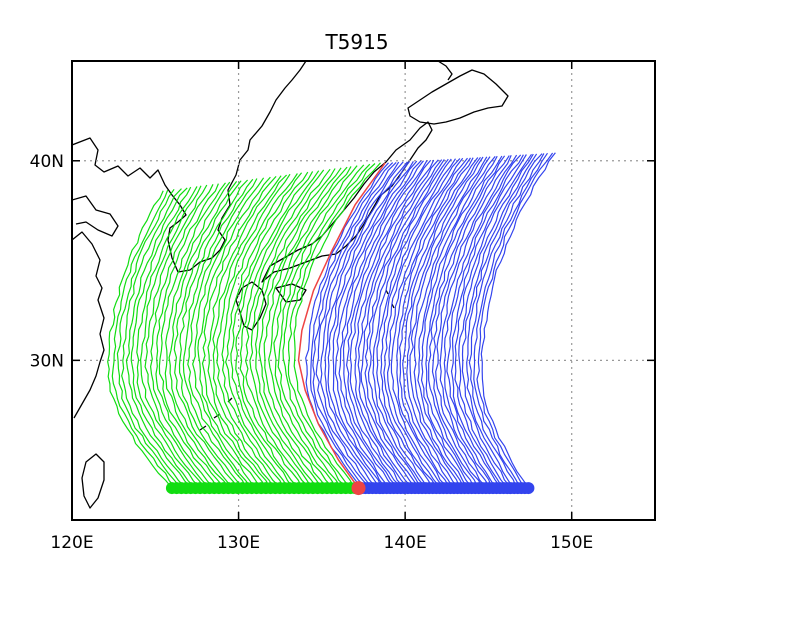 The height and width of the screenshot is (618, 800). I want to click on y-tick-label: 40N, so click(47, 162).